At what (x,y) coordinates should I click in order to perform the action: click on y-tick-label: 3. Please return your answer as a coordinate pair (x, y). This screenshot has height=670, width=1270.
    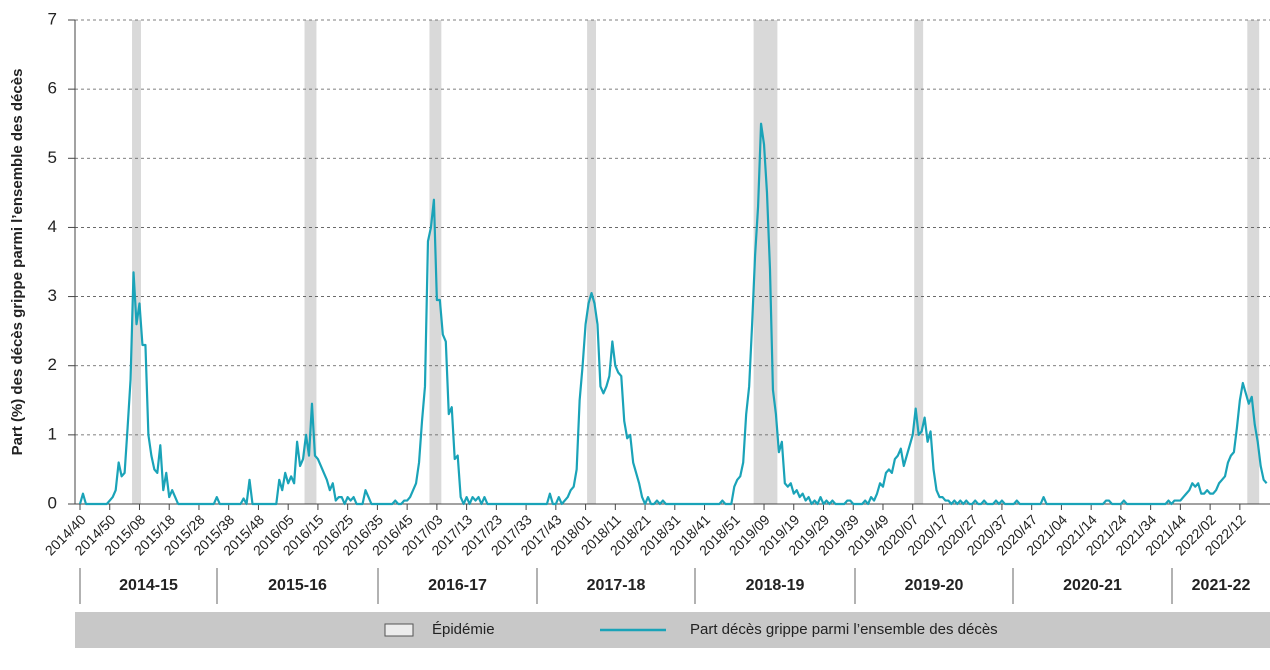
    Looking at the image, I should click on (52, 295).